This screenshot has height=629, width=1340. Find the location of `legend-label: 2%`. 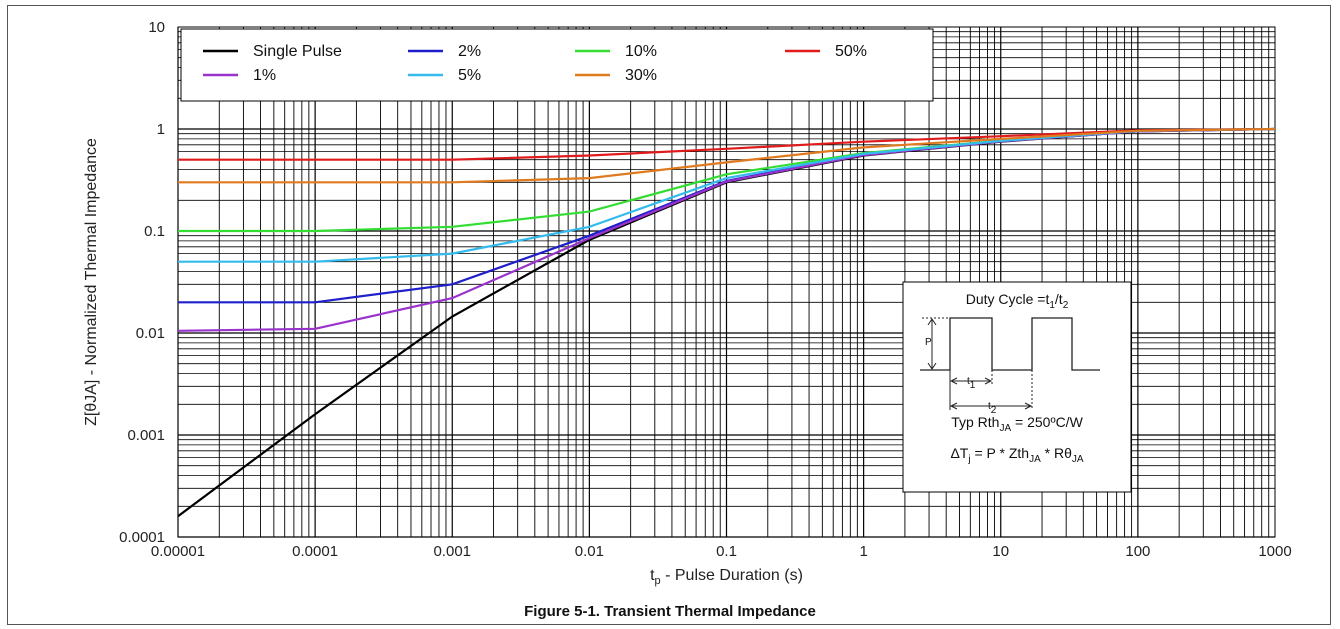

legend-label: 2% is located at coordinates (469, 51).